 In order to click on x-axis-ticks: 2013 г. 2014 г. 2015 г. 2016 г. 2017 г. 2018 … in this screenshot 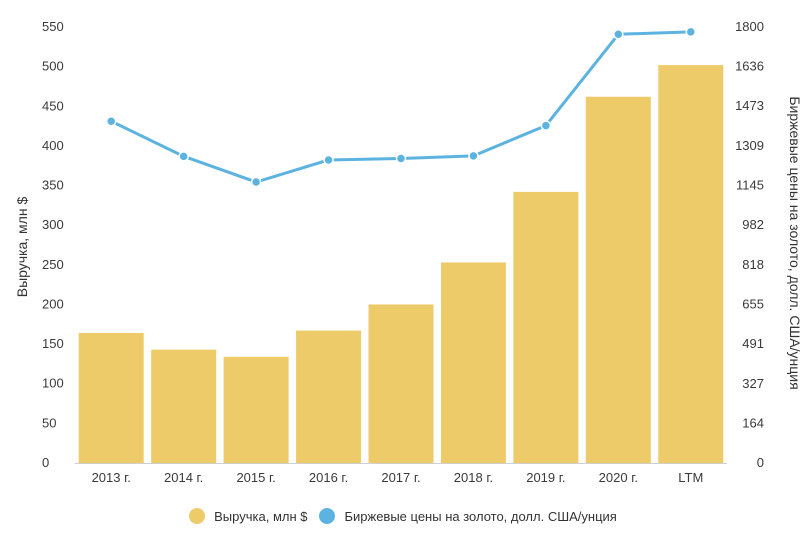, I will do `click(398, 477)`.